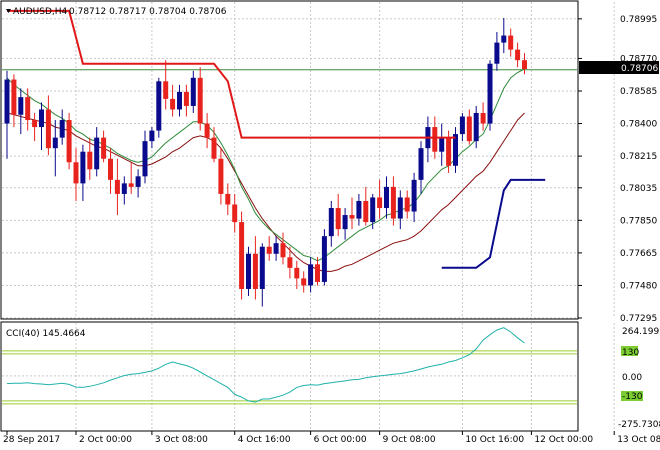 Image resolution: width=660 pixels, height=450 pixels. I want to click on time-axis-label: 13 Oct 08:00, so click(638, 440).